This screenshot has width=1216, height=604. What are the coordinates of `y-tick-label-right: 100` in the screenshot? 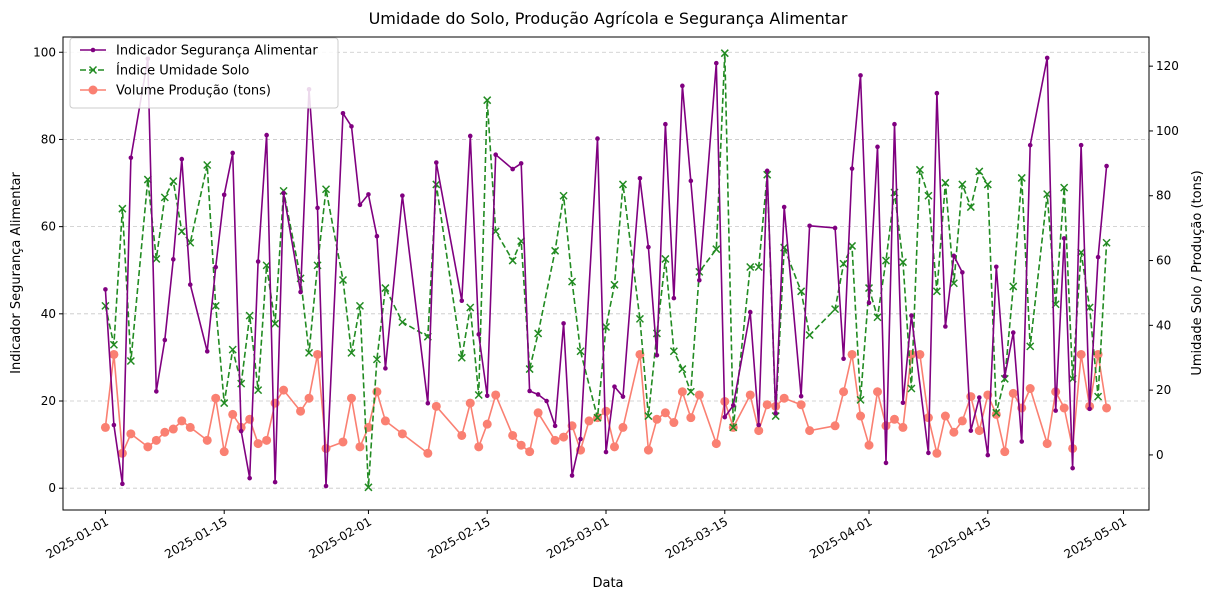 It's located at (1167, 131).